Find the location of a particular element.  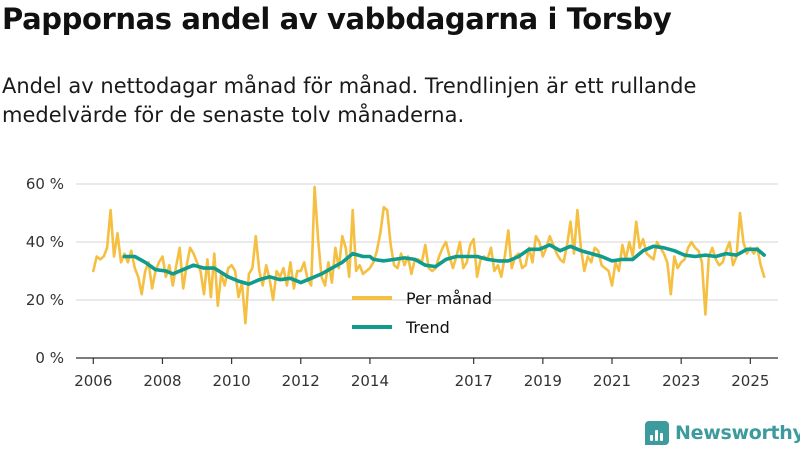

series-line-trend is located at coordinates (444, 264).